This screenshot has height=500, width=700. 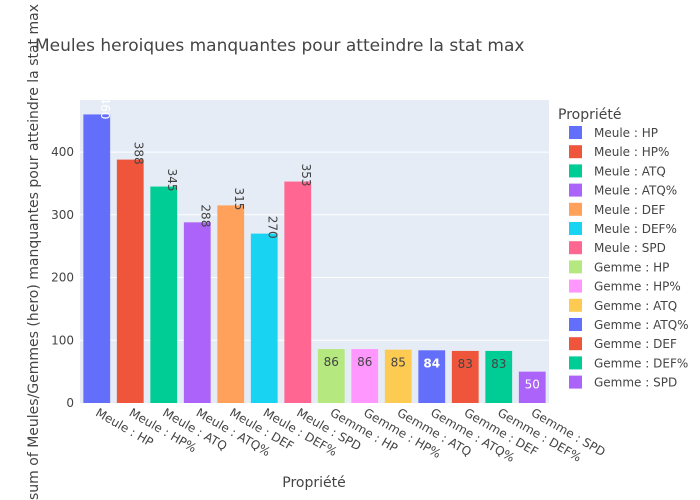 What do you see at coordinates (635, 306) in the screenshot?
I see `legend-label: Gemme : ATQ` at bounding box center [635, 306].